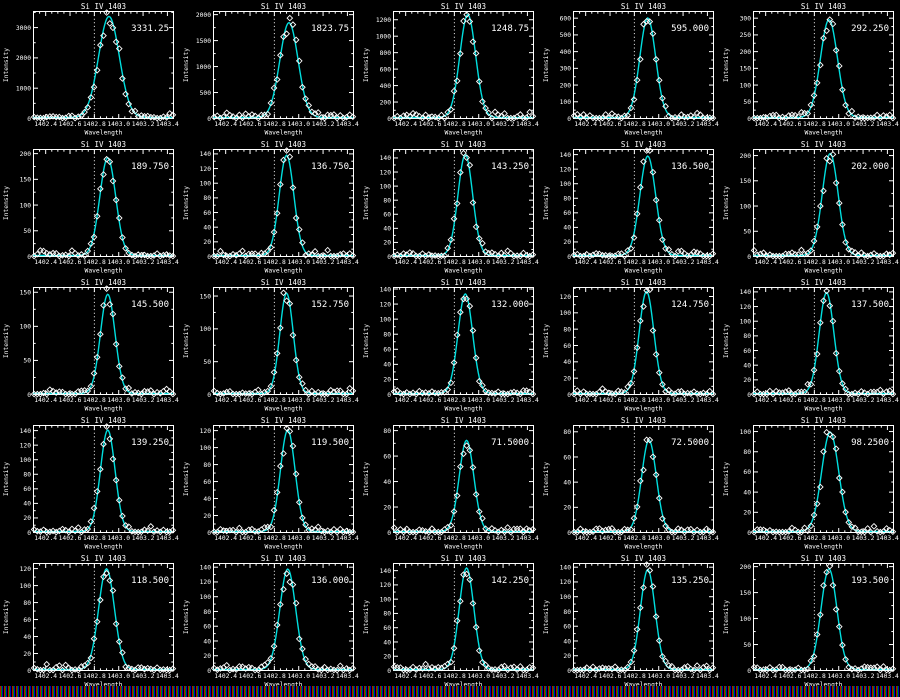 Image resolution: width=900 pixels, height=697 pixels. I want to click on annotation-value: 143.250, so click(510, 167).